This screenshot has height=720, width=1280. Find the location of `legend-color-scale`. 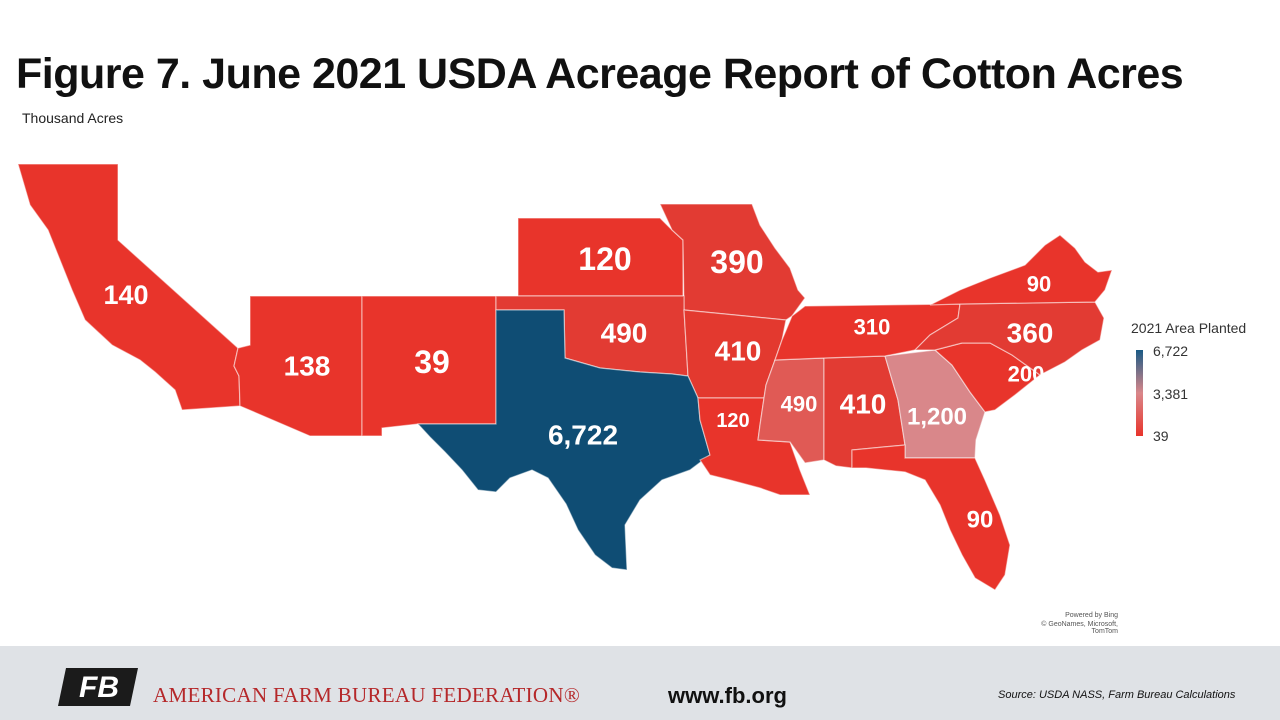

legend-color-scale is located at coordinates (1139, 393).